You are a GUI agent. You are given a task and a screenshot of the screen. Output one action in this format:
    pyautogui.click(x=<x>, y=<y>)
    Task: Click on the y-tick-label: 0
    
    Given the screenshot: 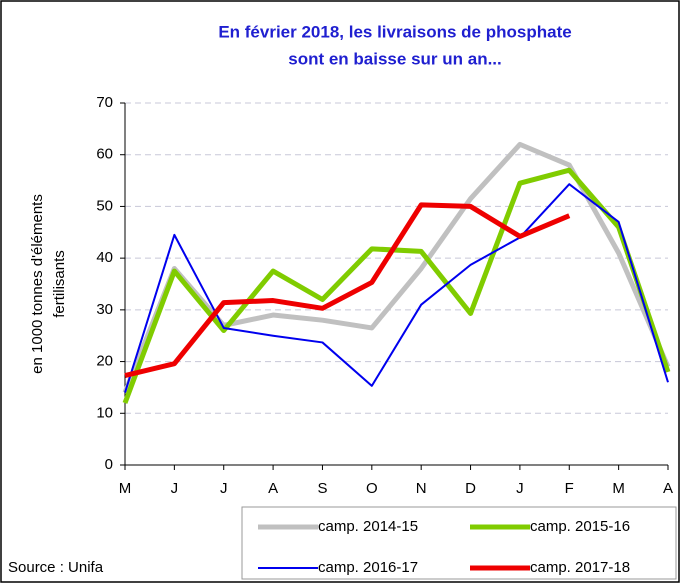 What is the action you would take?
    pyautogui.click(x=109, y=464)
    